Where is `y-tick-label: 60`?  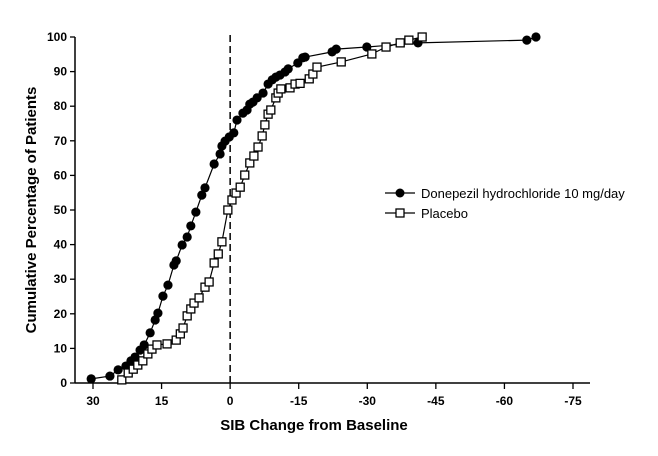
y-tick-label: 60 is located at coordinates (61, 175).